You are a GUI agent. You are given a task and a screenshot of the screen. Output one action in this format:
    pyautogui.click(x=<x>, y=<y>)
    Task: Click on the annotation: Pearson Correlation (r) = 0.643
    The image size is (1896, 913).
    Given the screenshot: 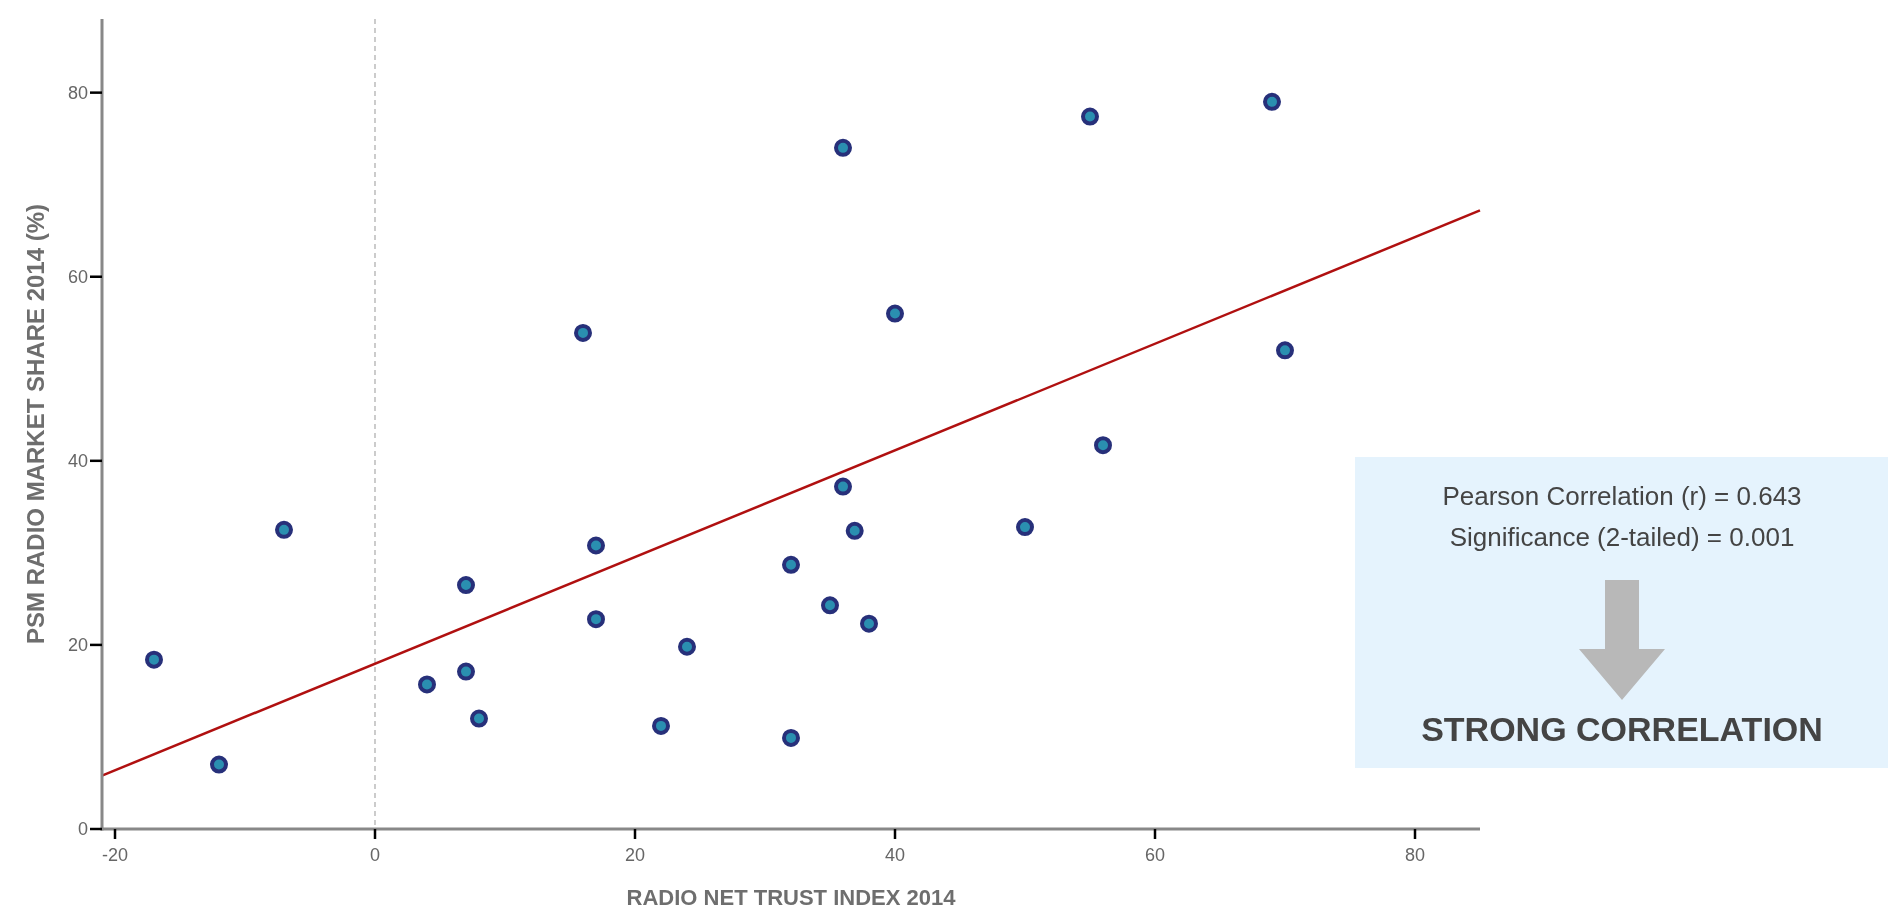 What is the action you would take?
    pyautogui.click(x=1622, y=496)
    